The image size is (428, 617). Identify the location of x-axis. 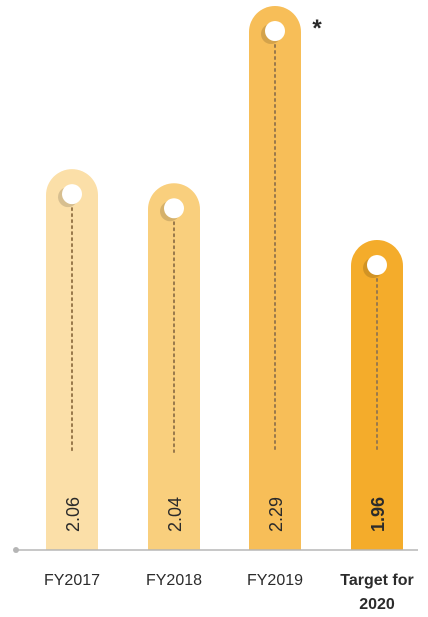
(215, 550).